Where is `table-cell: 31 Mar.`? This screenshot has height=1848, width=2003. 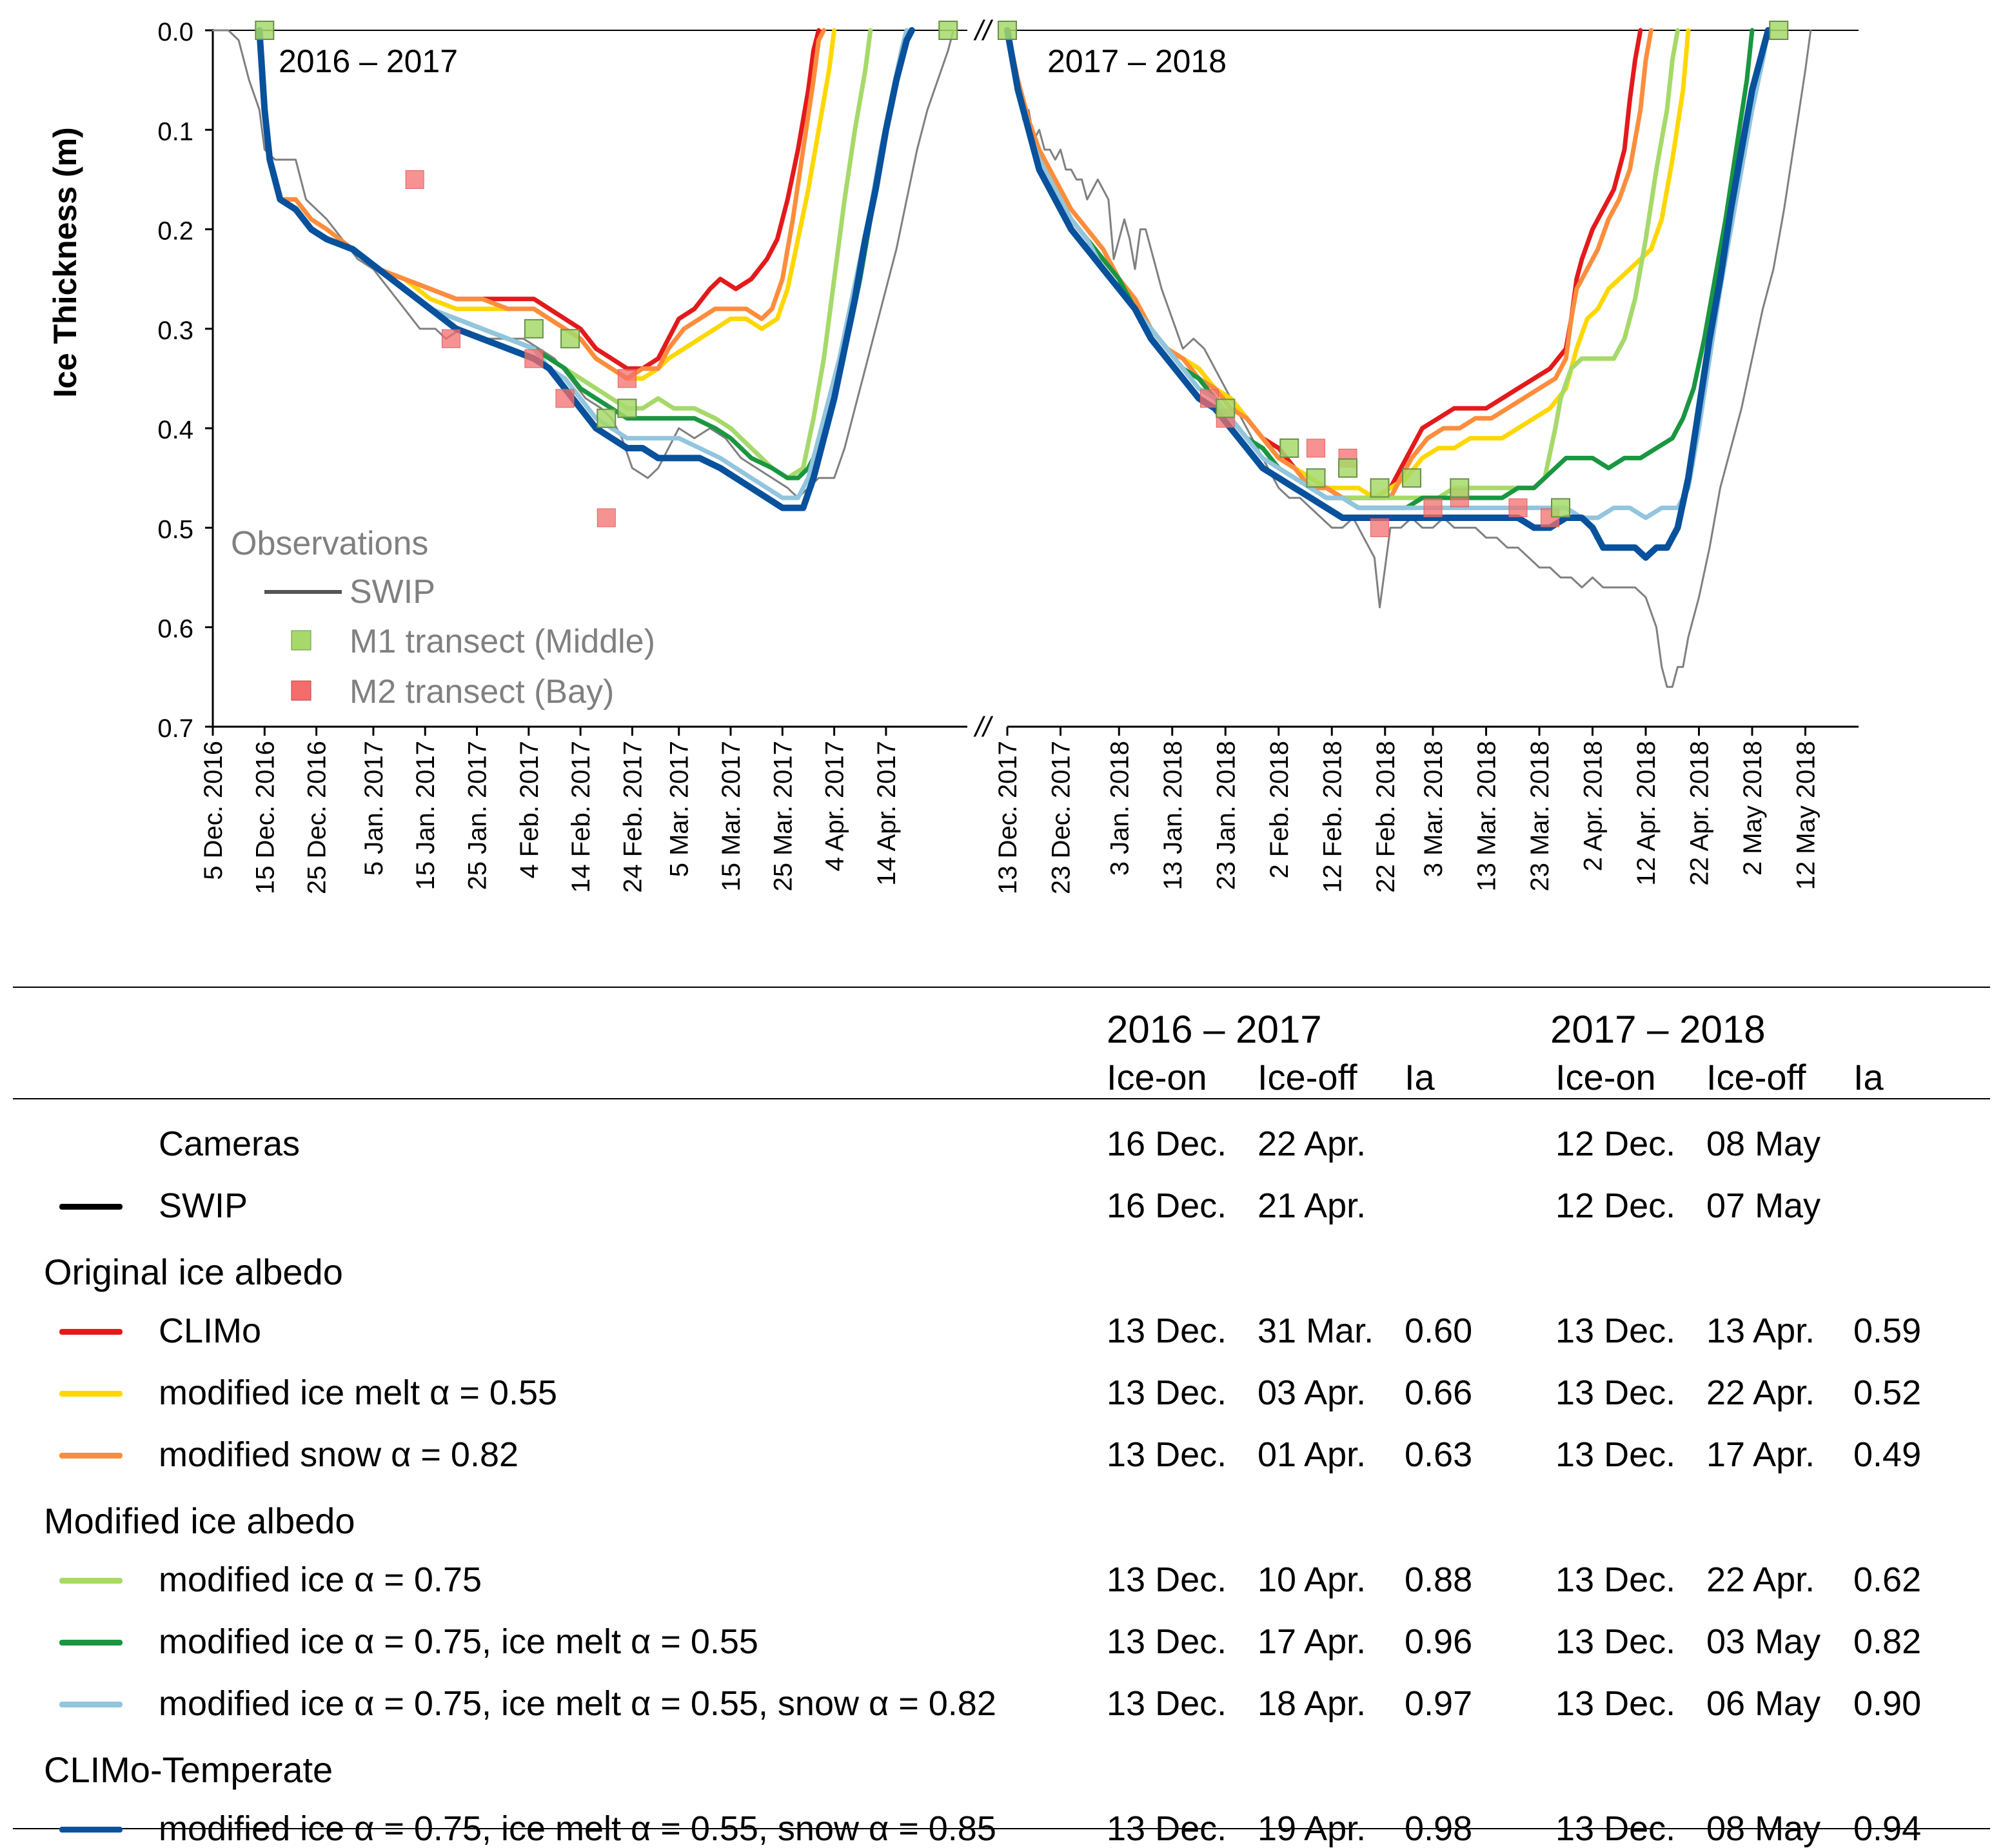 table-cell: 31 Mar. is located at coordinates (1316, 1331).